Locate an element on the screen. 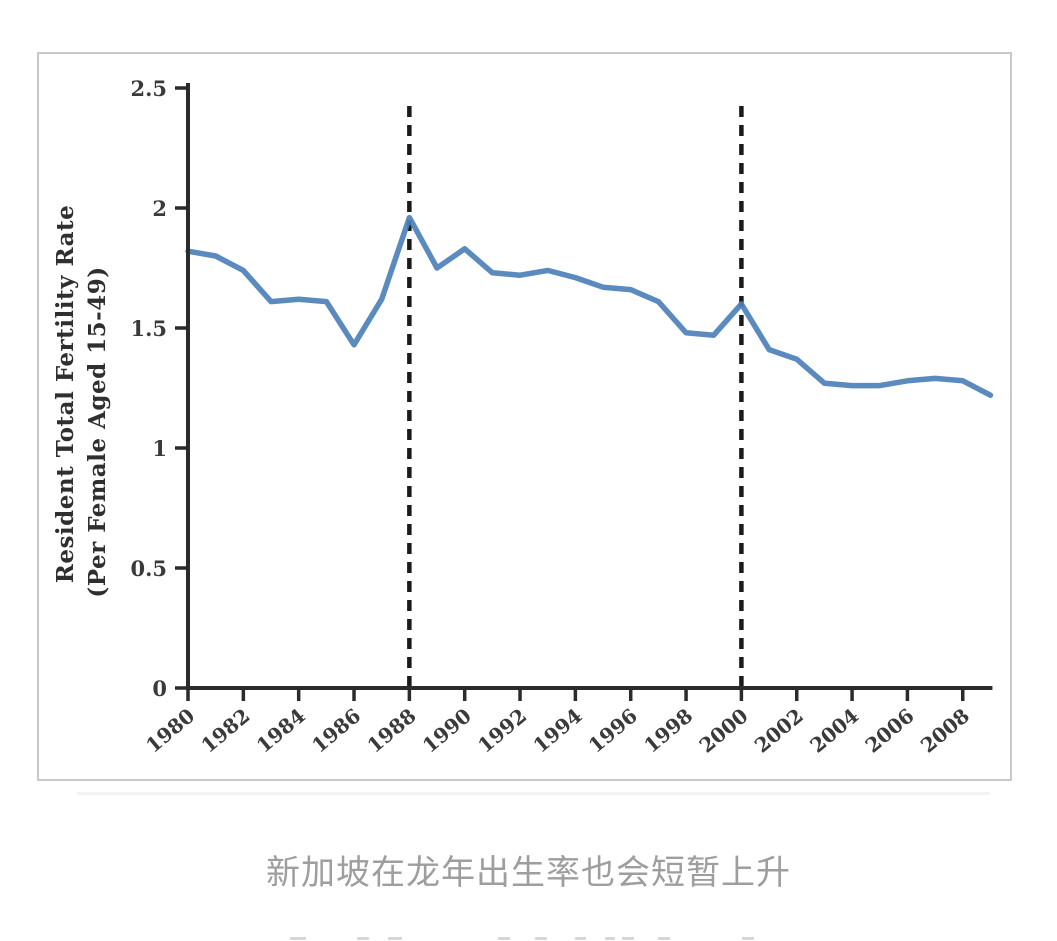 Image resolution: width=1057 pixels, height=941 pixels. x-tick-label-1982: 1982 is located at coordinates (225, 730).